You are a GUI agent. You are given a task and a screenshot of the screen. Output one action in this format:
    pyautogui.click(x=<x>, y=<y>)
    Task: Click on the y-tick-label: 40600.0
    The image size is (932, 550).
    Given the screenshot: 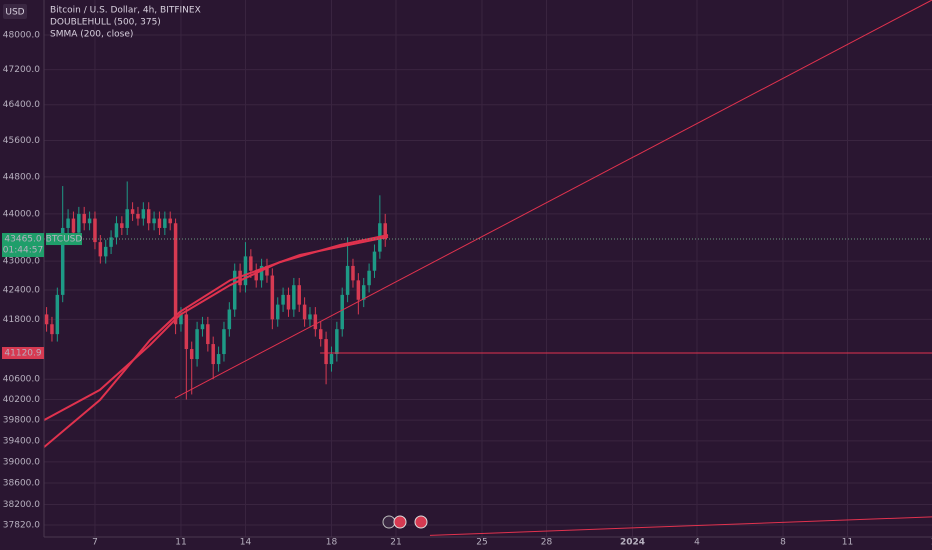 What is the action you would take?
    pyautogui.click(x=21, y=380)
    